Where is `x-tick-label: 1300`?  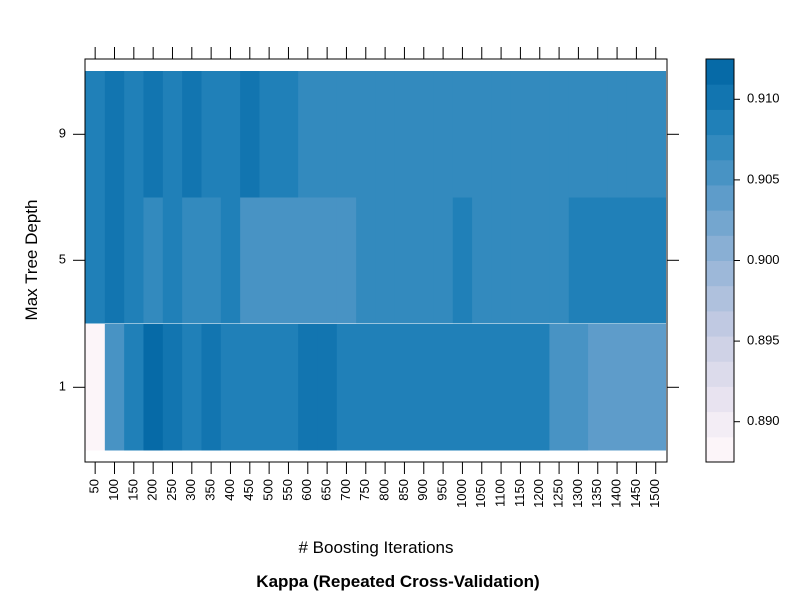 x-tick-label: 1300 is located at coordinates (577, 493).